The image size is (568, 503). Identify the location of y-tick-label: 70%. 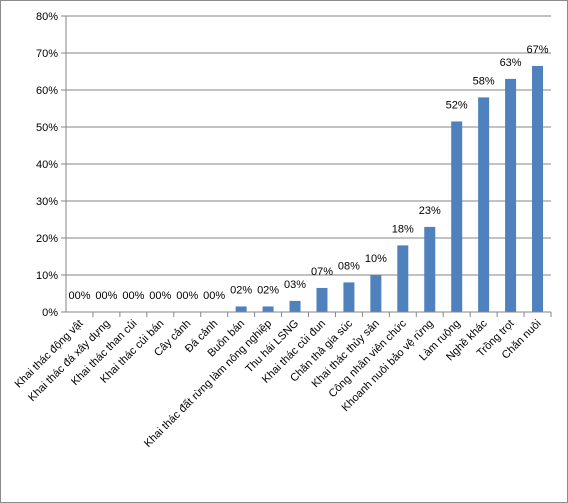
(47, 54).